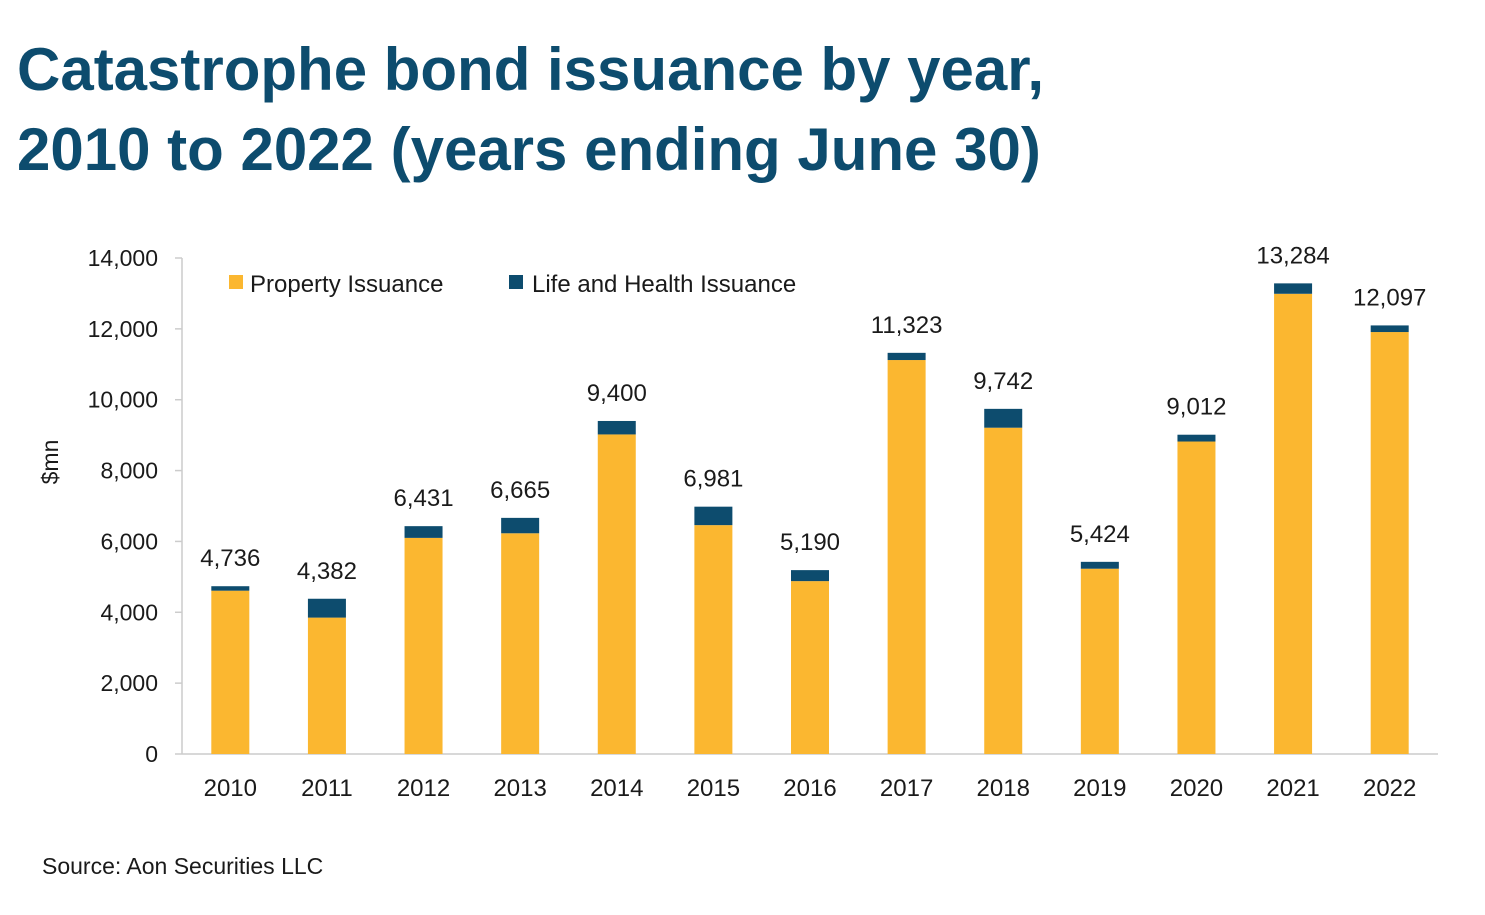 Image resolution: width=1485 pixels, height=915 pixels. Describe the element at coordinates (519, 788) in the screenshot. I see `x-tick-label: 2013` at that location.